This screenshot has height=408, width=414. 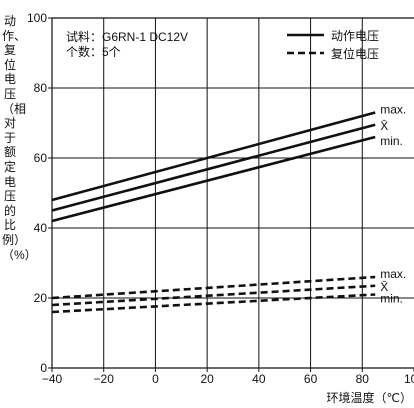 What do you see at coordinates (104, 379) in the screenshot?
I see `x-tick-label: −20` at bounding box center [104, 379].